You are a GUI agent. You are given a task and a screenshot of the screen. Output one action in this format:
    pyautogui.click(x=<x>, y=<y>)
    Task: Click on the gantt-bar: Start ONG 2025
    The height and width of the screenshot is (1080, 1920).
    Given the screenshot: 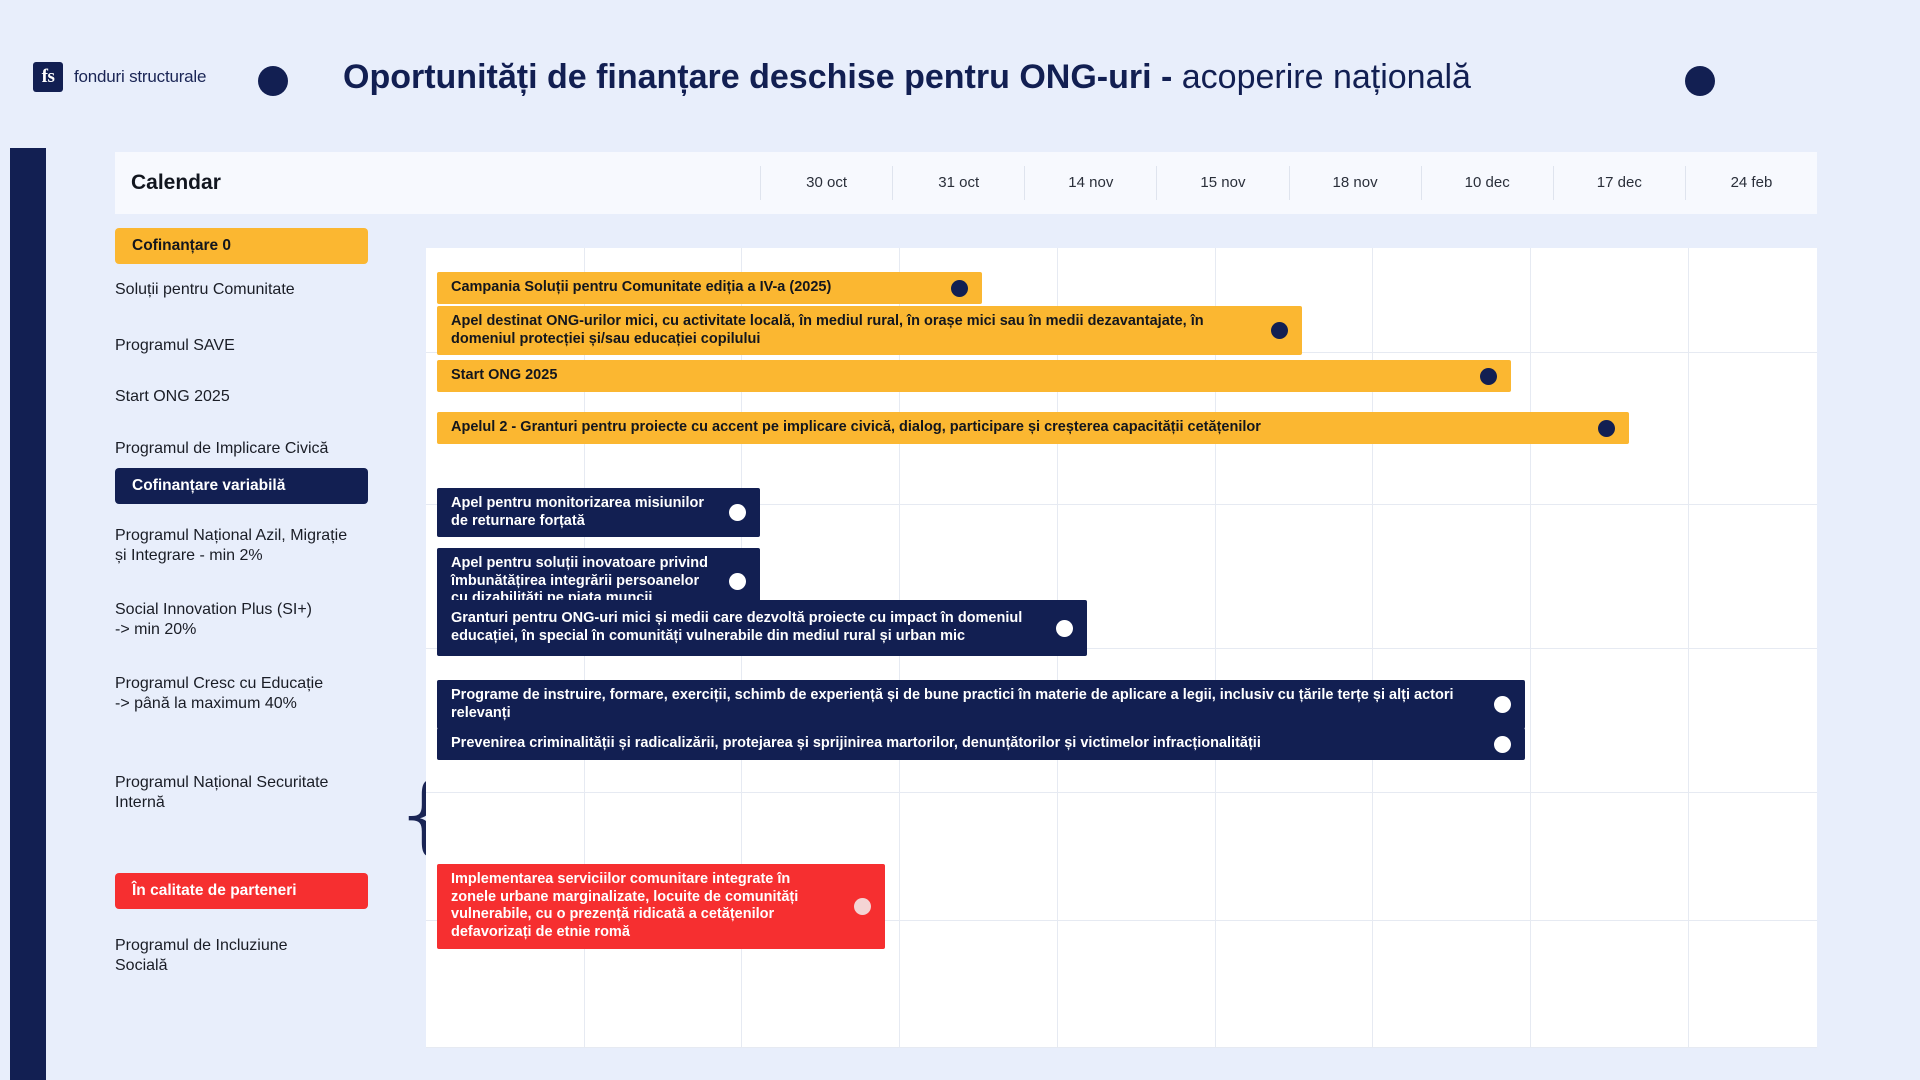 What is the action you would take?
    pyautogui.click(x=974, y=376)
    